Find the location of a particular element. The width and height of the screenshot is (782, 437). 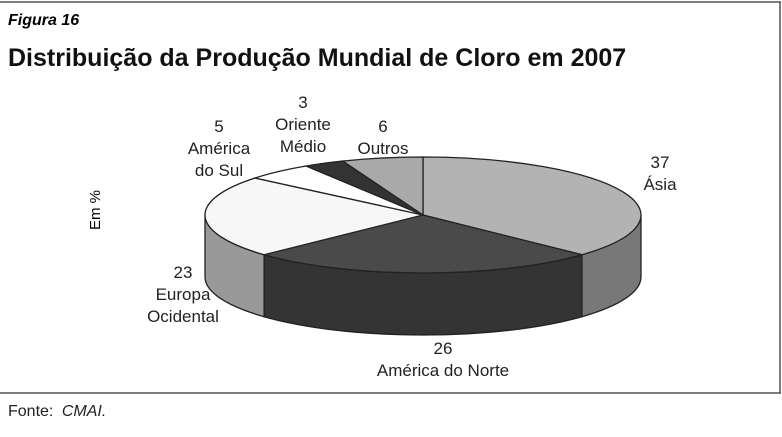

source-text: CMAI. is located at coordinates (84, 411).